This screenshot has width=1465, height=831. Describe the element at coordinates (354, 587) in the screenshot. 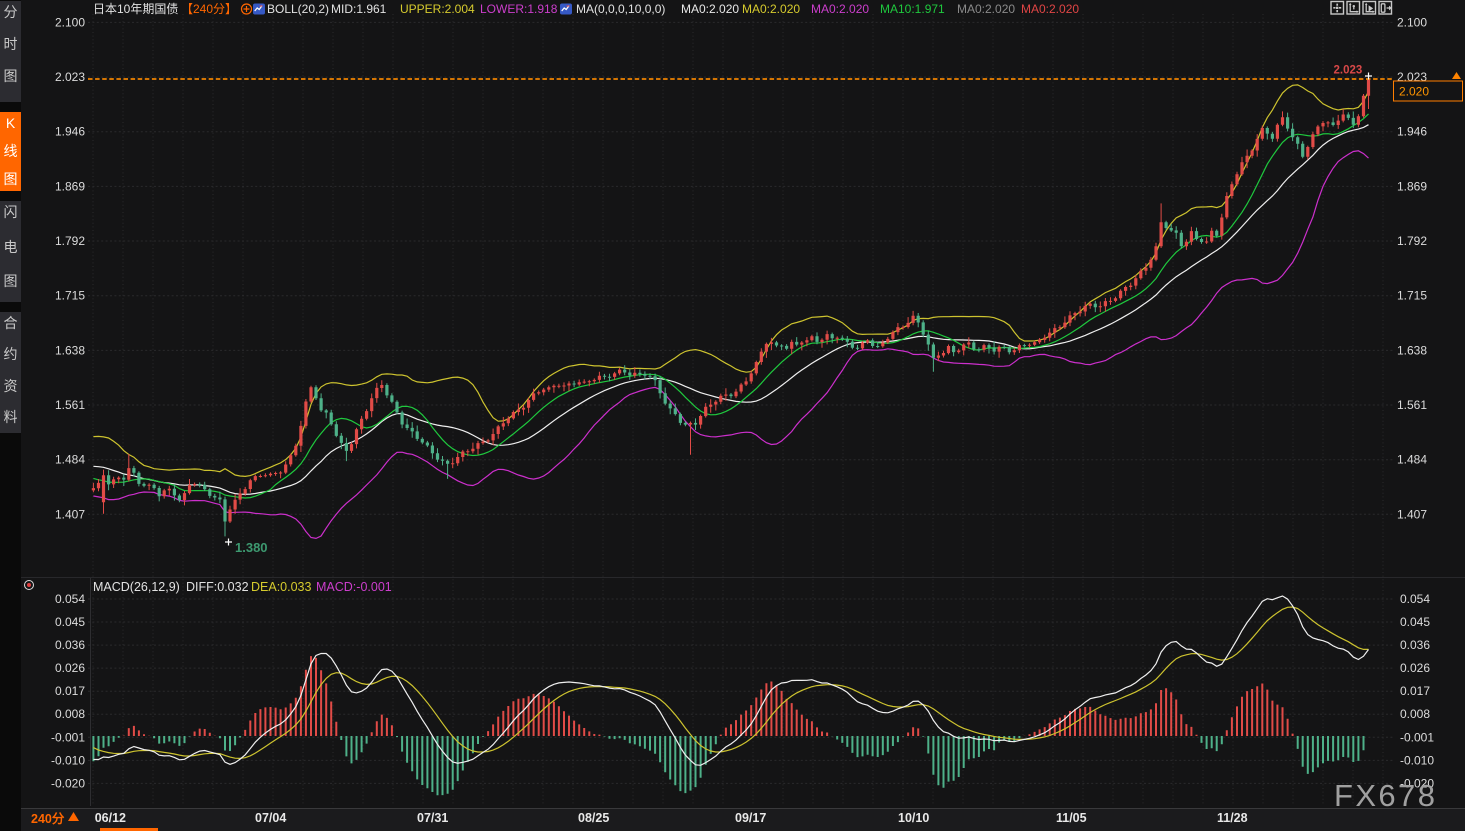

I see `svg-text: MACD:-0.001` at that location.